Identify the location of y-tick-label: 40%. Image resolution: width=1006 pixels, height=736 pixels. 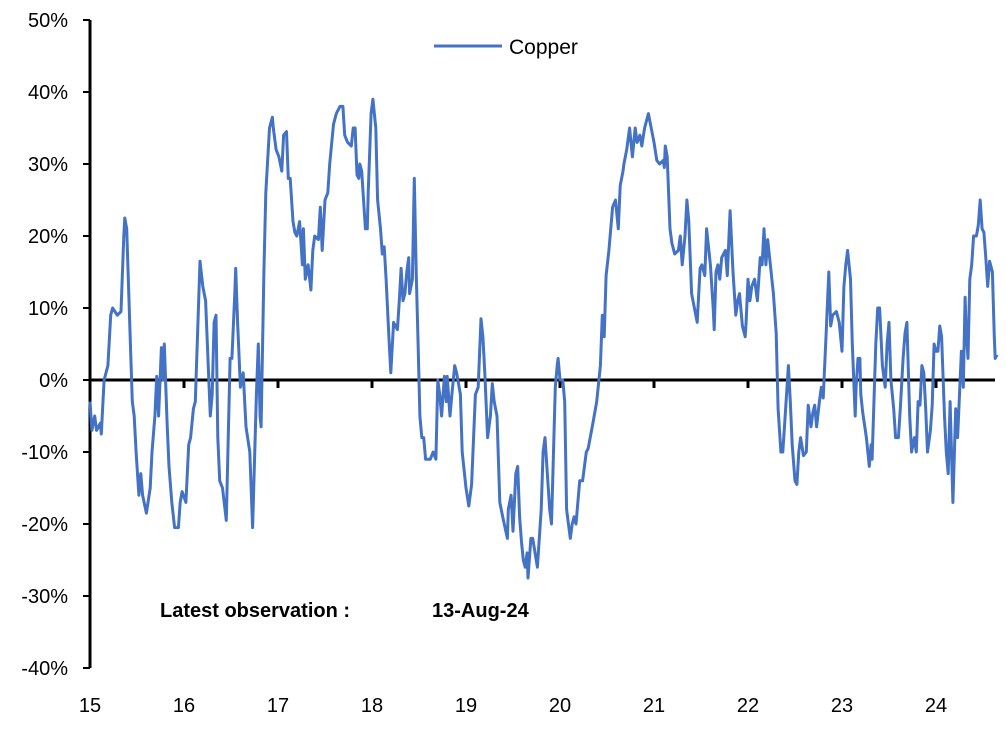
(48, 93).